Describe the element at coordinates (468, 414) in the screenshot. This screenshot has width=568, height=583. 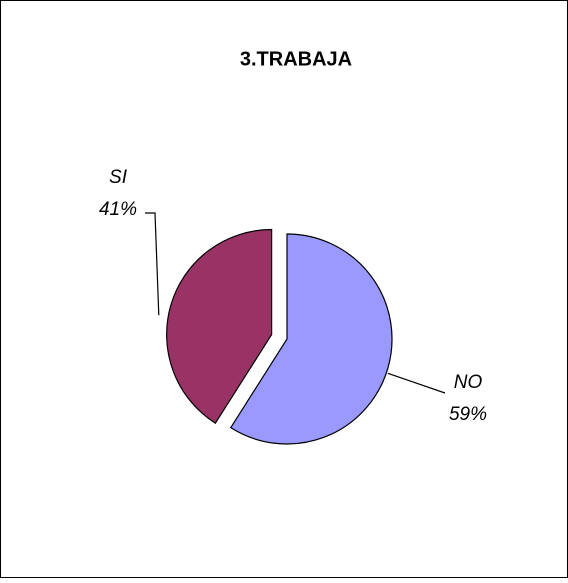
I see `value-label: 59%` at that location.